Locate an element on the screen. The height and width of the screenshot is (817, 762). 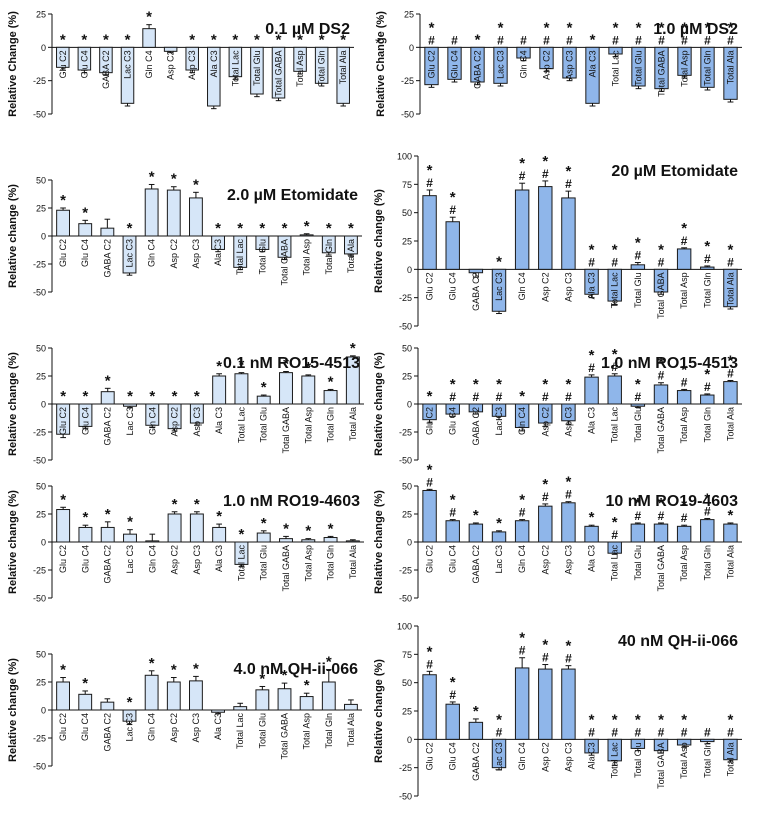
bar-ala-c3 is located at coordinates (219, 390).